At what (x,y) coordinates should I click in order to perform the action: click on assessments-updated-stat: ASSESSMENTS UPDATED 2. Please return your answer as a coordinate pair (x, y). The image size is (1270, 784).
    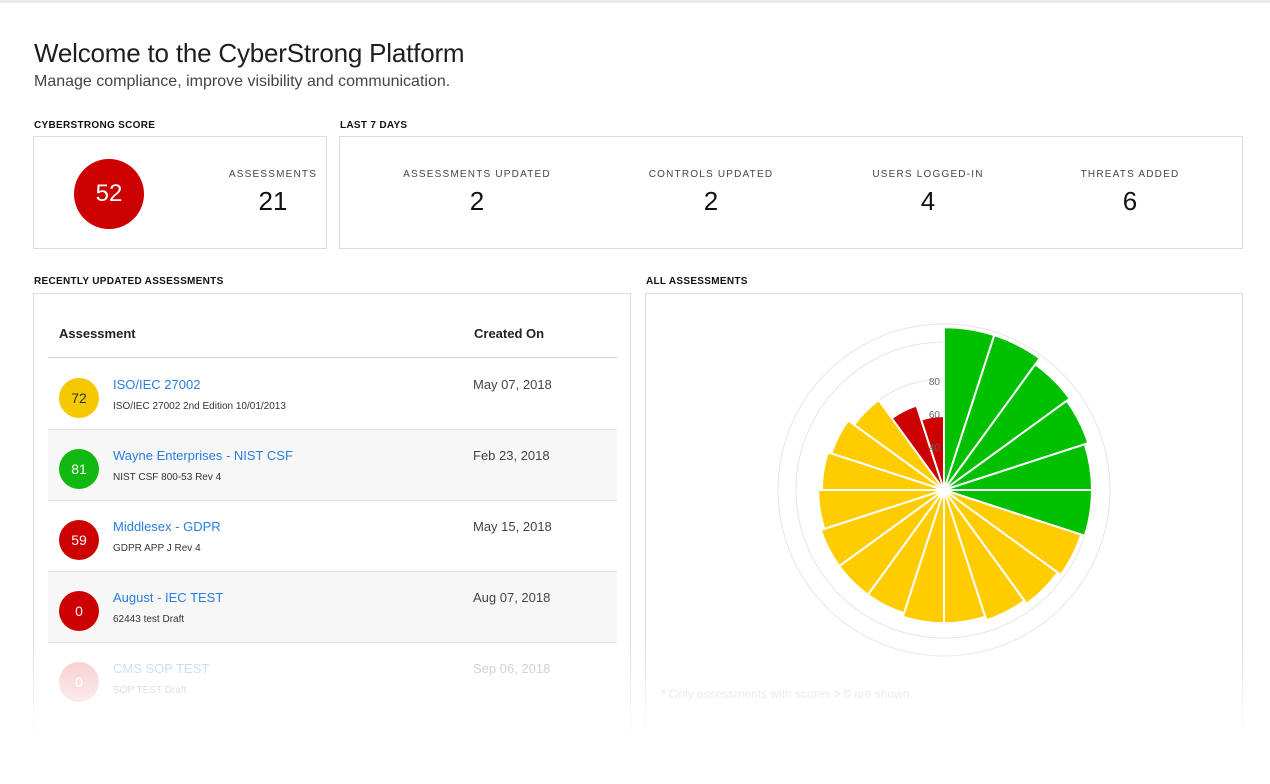
    Looking at the image, I should click on (477, 193).